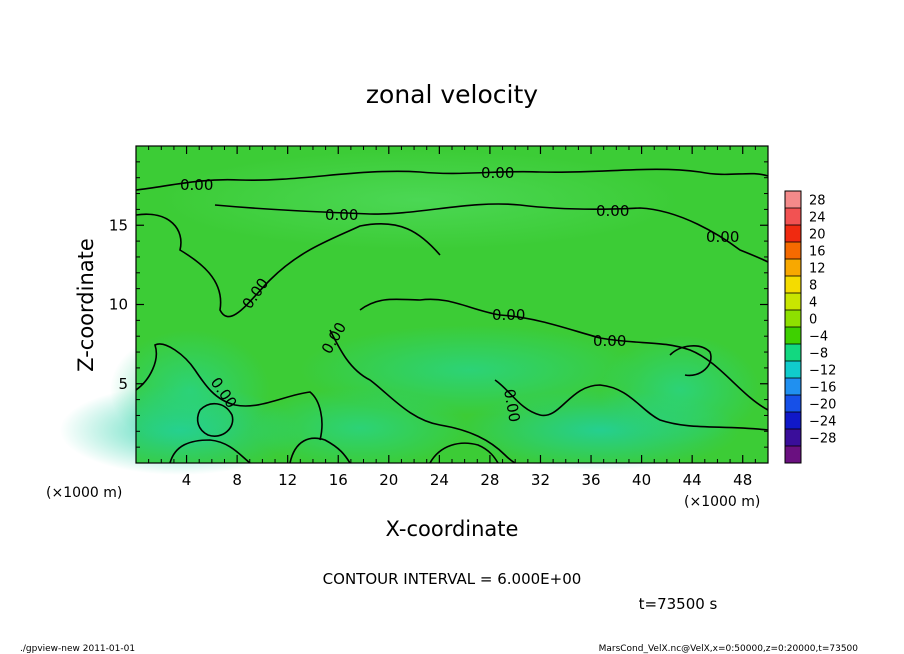 The width and height of the screenshot is (904, 654). Describe the element at coordinates (641, 480) in the screenshot. I see `x-tick-label: 40` at that location.